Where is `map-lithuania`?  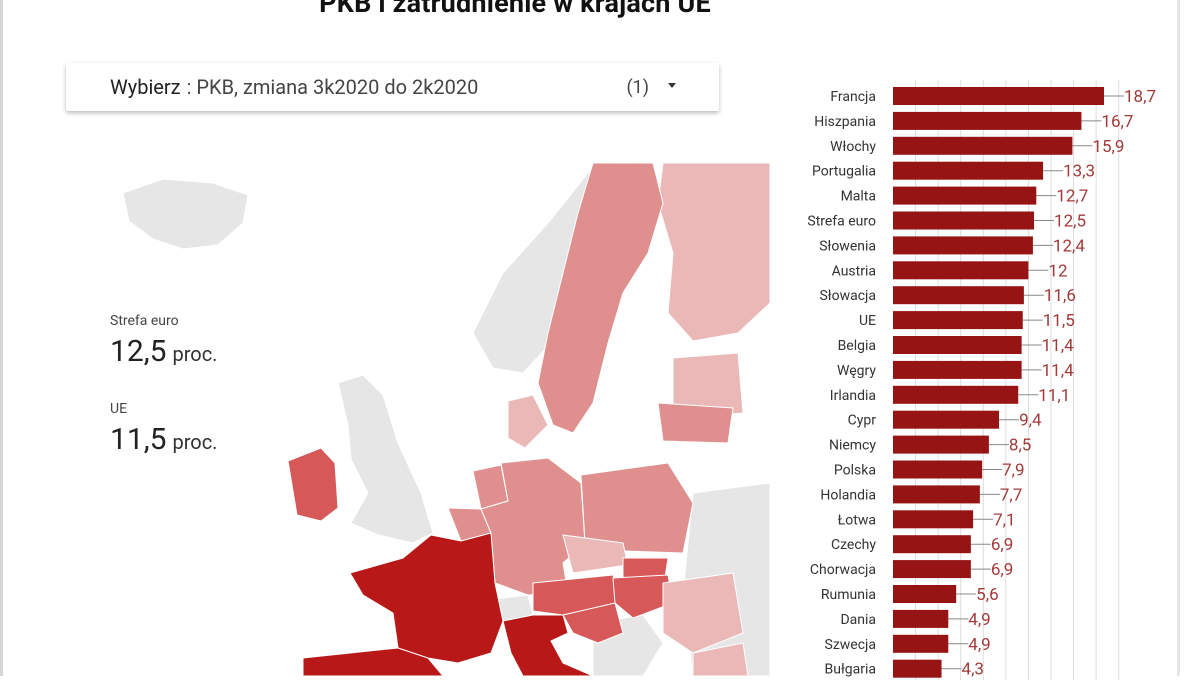 map-lithuania is located at coordinates (695, 423).